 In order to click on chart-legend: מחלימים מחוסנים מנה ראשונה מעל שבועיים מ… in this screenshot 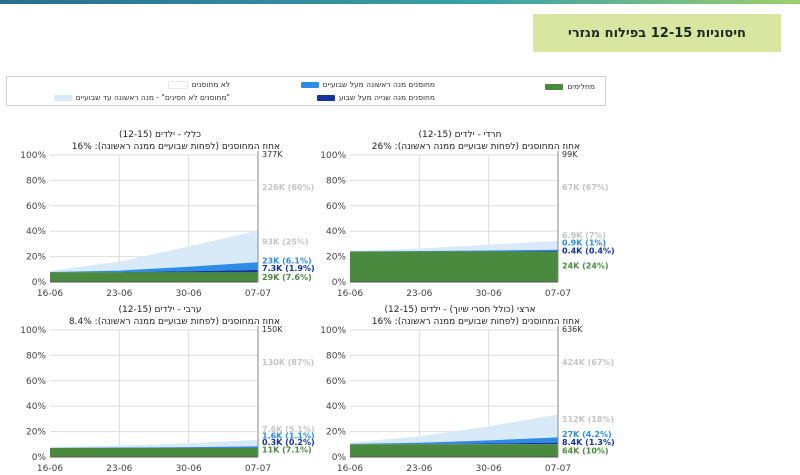, I will do `click(306, 91)`.